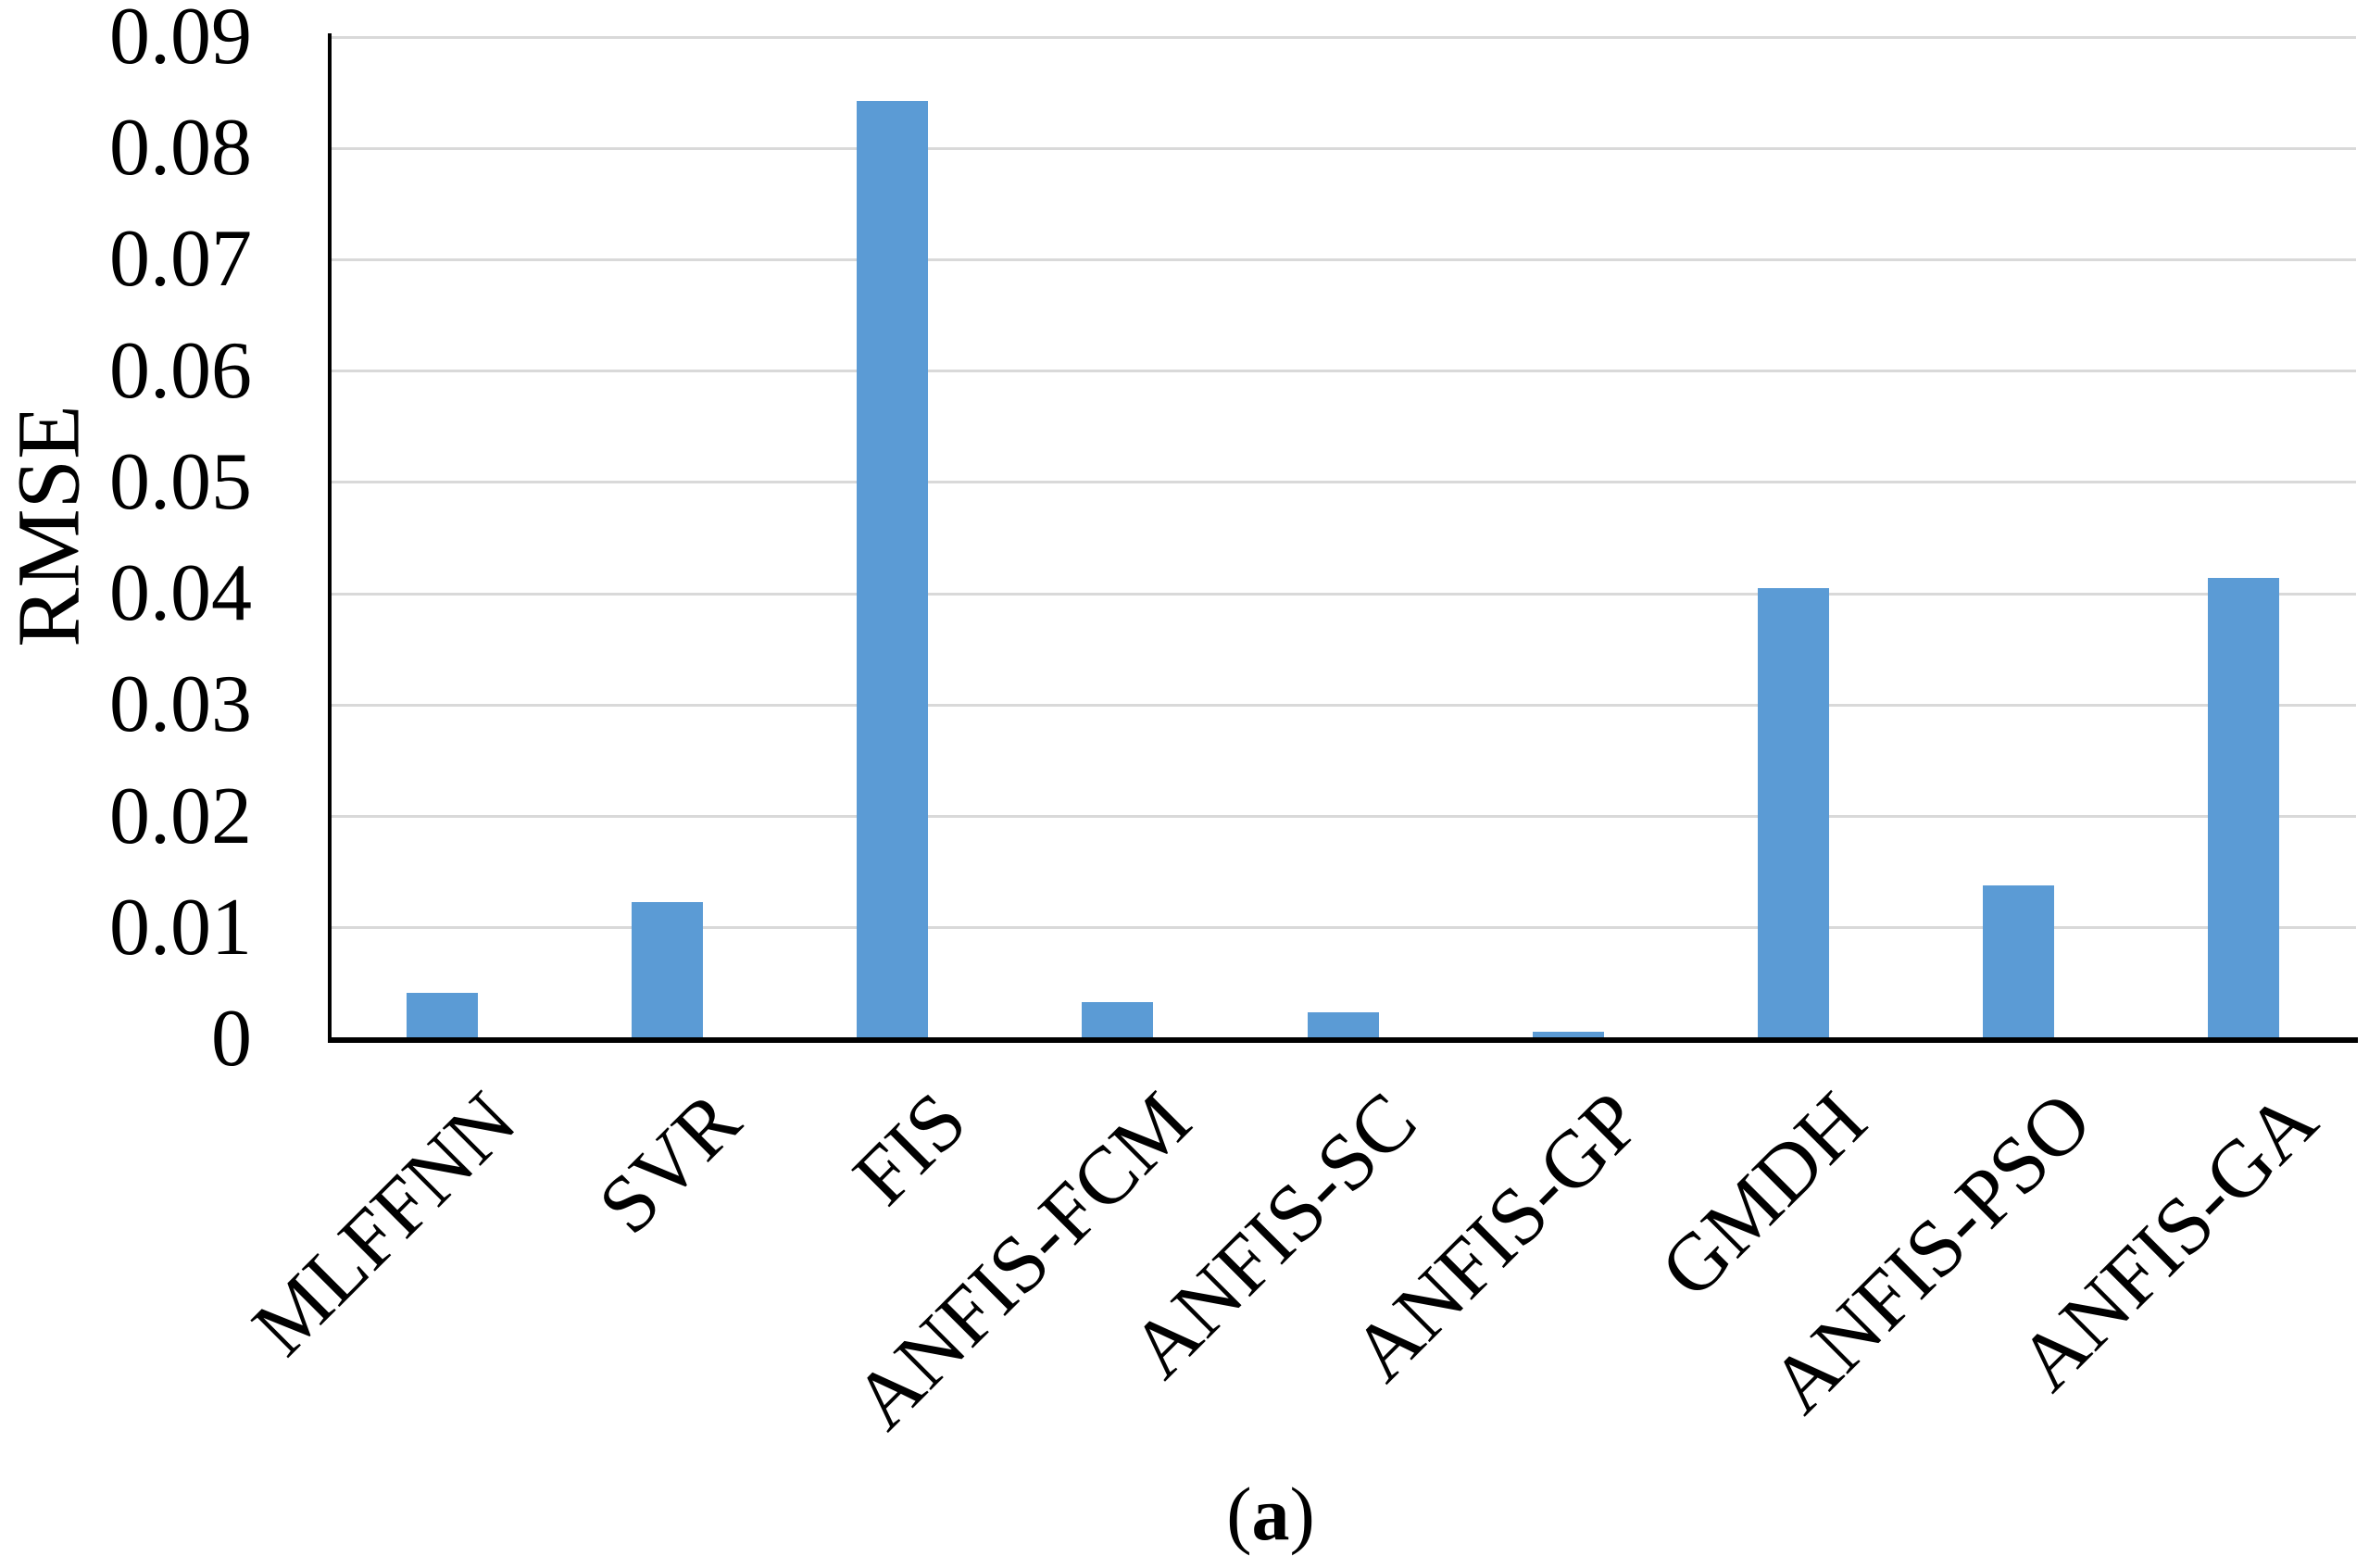  Describe the element at coordinates (1343, 928) in the screenshot. I see `gridline-0.01` at that location.